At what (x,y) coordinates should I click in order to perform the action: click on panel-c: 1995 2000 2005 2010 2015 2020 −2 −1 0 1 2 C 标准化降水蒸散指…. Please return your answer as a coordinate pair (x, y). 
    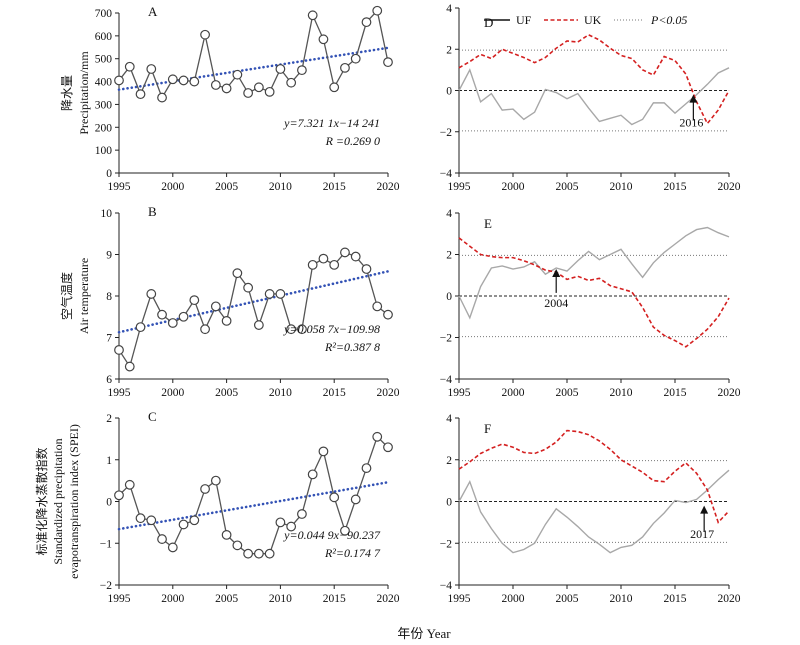
    Looking at the image, I should click on (217, 507).